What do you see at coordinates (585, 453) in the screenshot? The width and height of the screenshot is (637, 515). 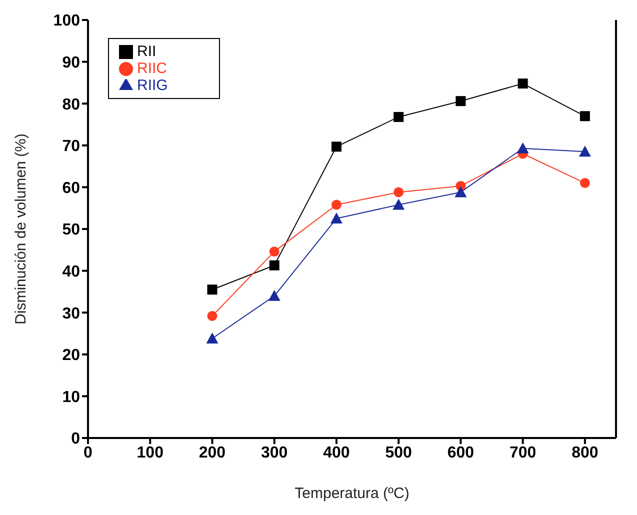 I see `x-tick-label: 800` at bounding box center [585, 453].